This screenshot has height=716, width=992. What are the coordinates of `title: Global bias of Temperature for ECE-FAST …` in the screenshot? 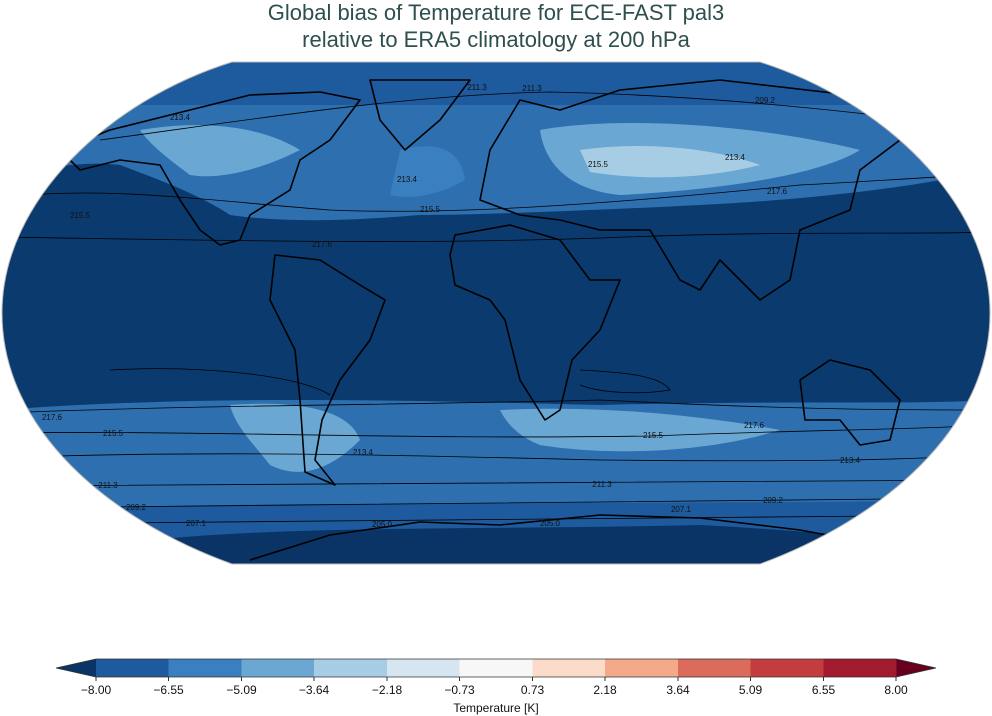 It's located at (496, 12).